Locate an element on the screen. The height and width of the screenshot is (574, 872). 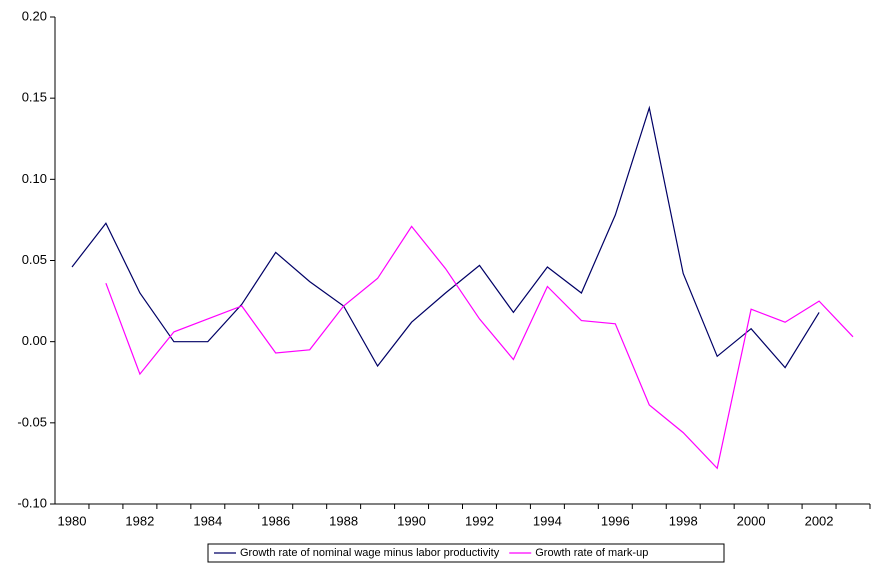
legend-label: Growth rate of mark-up is located at coordinates (591, 553).